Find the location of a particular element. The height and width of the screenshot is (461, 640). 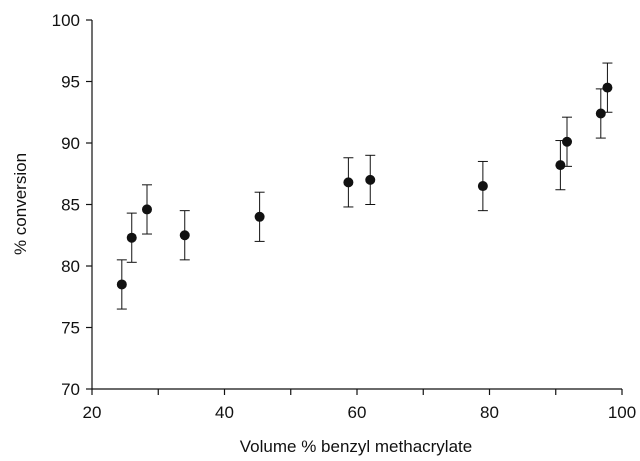

y-tick-label: 90 is located at coordinates (70, 143).